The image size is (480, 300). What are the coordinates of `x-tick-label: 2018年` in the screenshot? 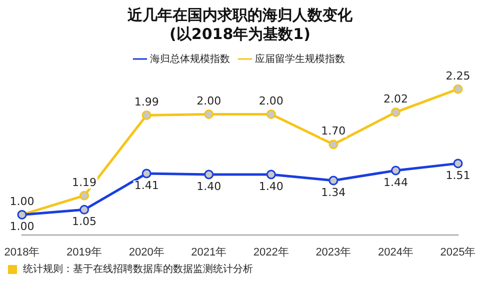 It's located at (22, 252).